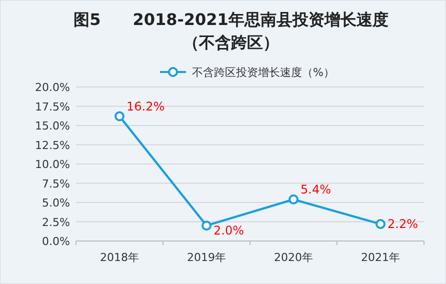 The height and width of the screenshot is (284, 446). I want to click on chart-subtitle: （不含跨区）, so click(231, 42).